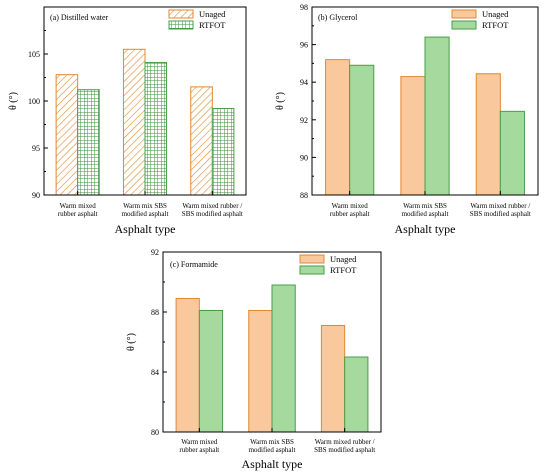 This screenshot has height=476, width=550. What do you see at coordinates (155, 252) in the screenshot?
I see `y-tick-label-c-92: 92` at bounding box center [155, 252].